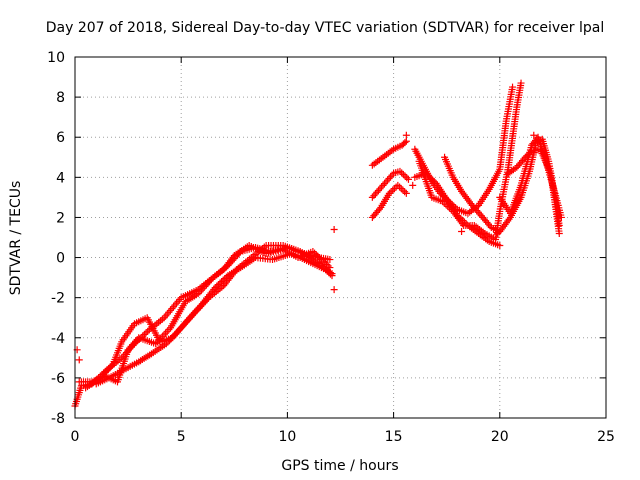 This screenshot has width=640, height=480. What do you see at coordinates (60, 98) in the screenshot?
I see `y-tick-label: 8` at bounding box center [60, 98].